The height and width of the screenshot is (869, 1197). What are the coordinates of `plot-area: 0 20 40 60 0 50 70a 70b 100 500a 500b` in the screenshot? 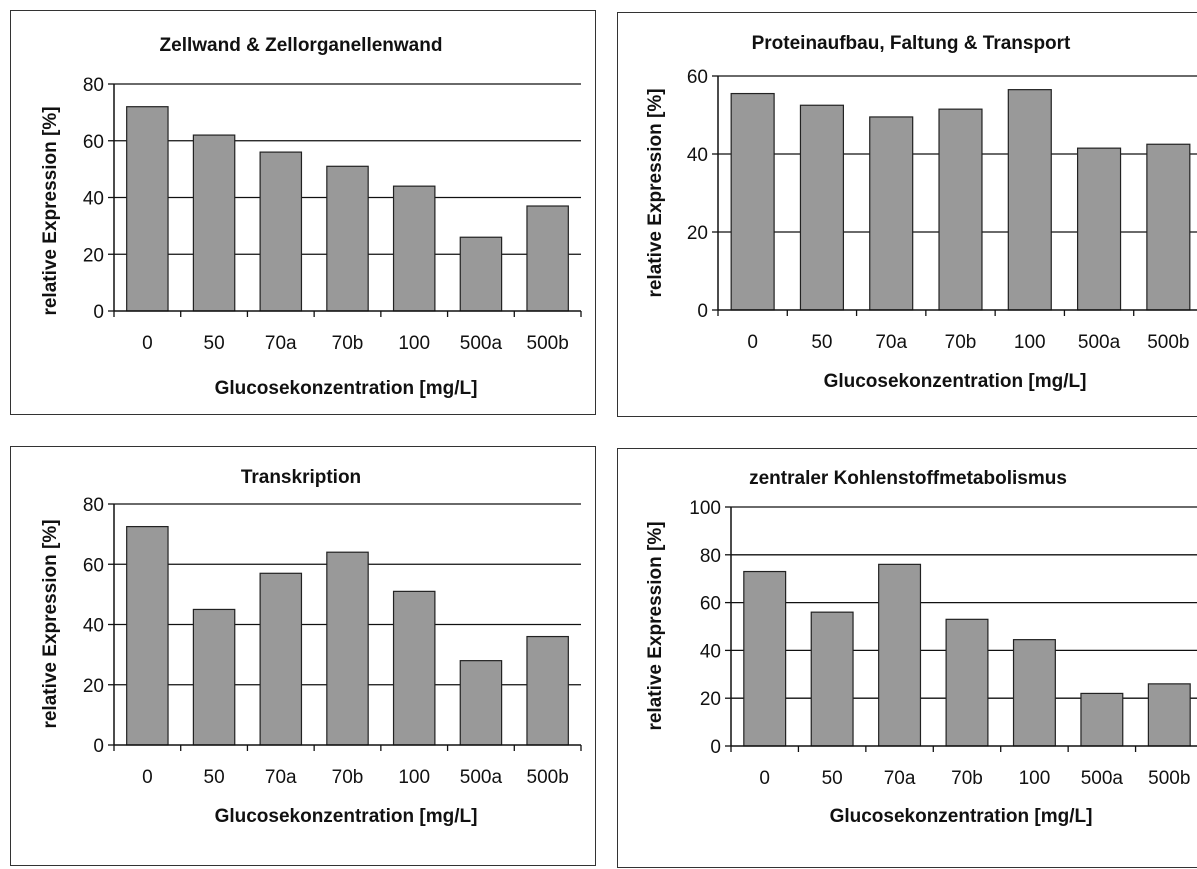 It's located at (942, 210).